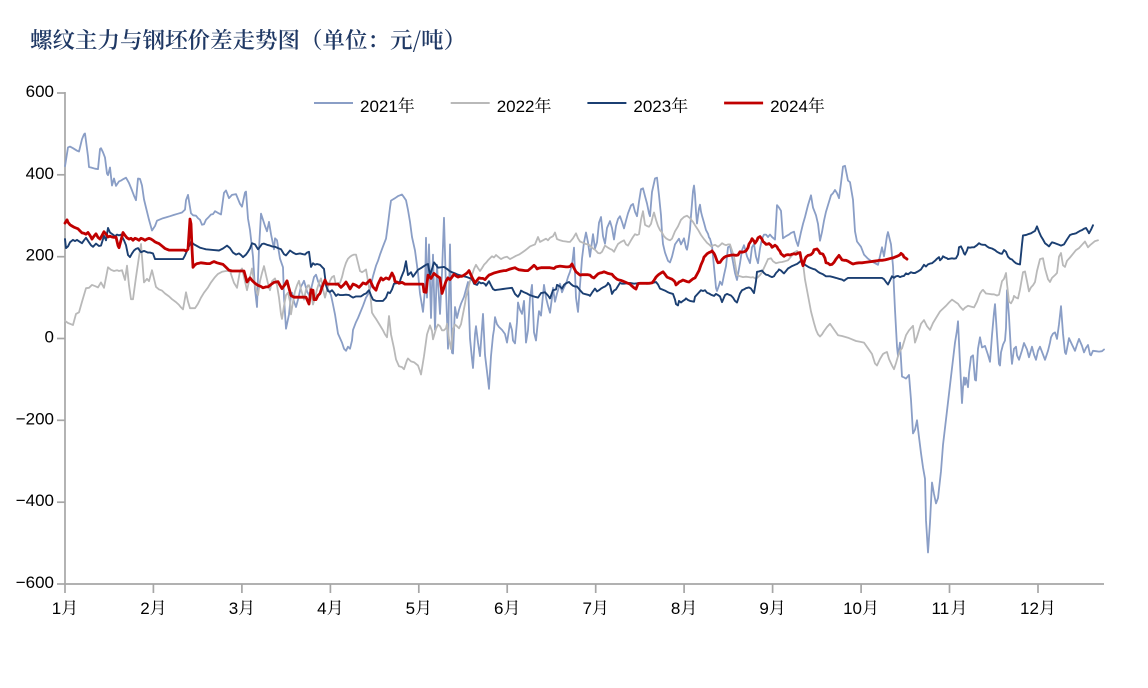 The width and height of the screenshot is (1148, 688). I want to click on svg-text: −600, so click(35, 582).